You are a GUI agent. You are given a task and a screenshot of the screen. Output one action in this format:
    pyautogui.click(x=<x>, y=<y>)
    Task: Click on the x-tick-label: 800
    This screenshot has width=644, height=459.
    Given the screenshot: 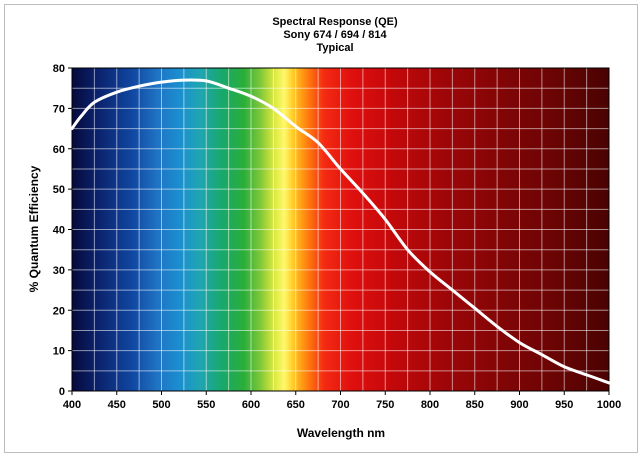 What is the action you would take?
    pyautogui.click(x=430, y=405)
    